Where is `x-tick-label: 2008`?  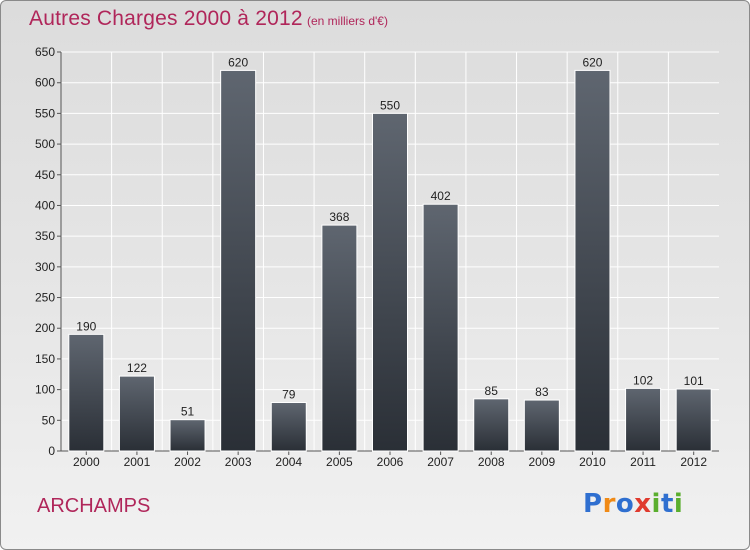 x-tick-label: 2008 is located at coordinates (491, 462).